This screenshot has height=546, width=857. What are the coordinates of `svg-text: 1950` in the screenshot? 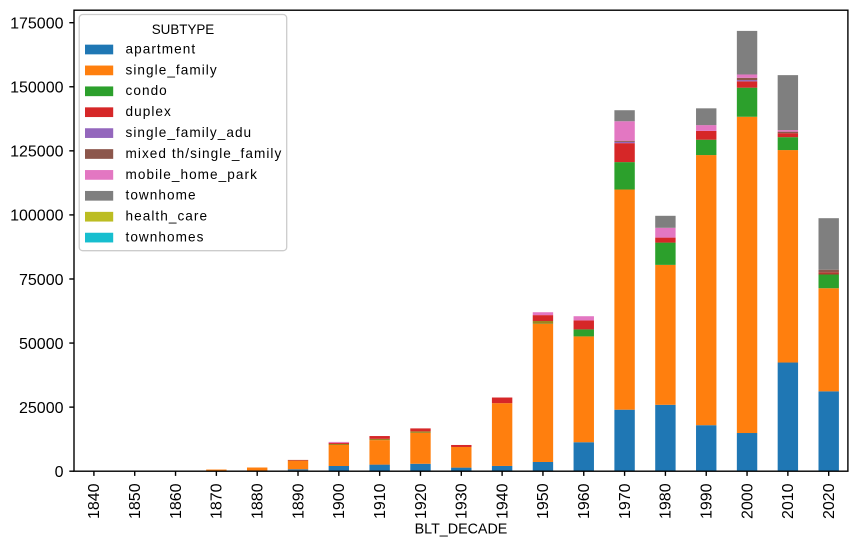 It's located at (543, 501).